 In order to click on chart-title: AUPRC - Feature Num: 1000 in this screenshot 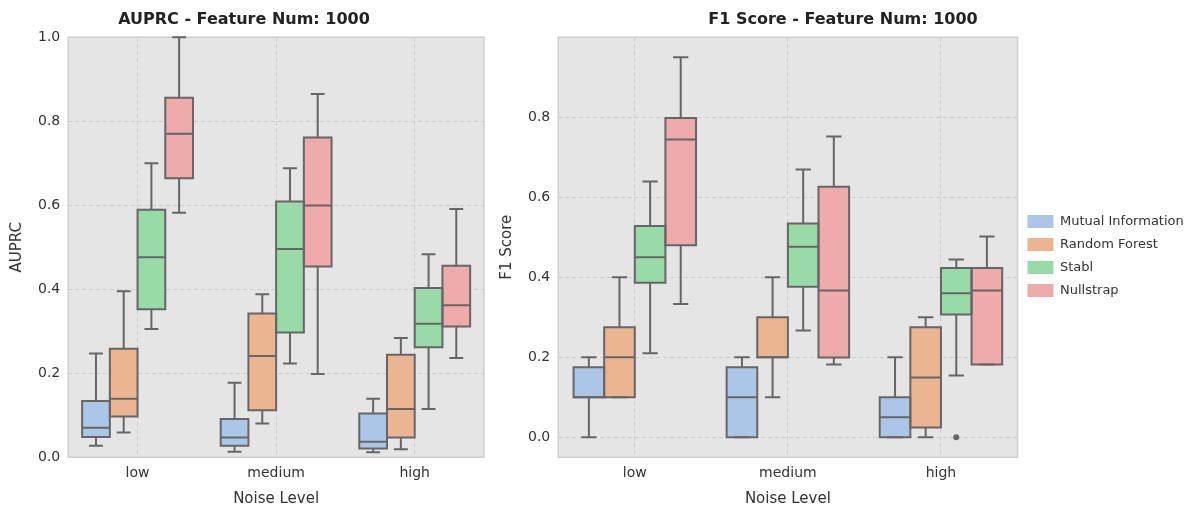, I will do `click(244, 18)`.